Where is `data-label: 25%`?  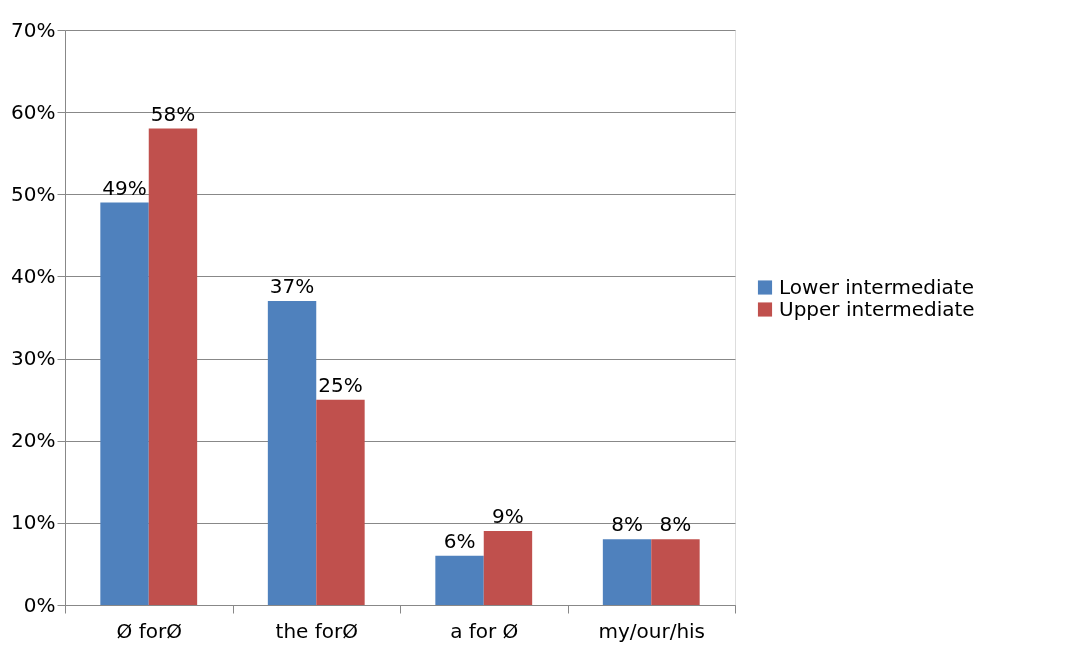 data-label: 25% is located at coordinates (340, 384).